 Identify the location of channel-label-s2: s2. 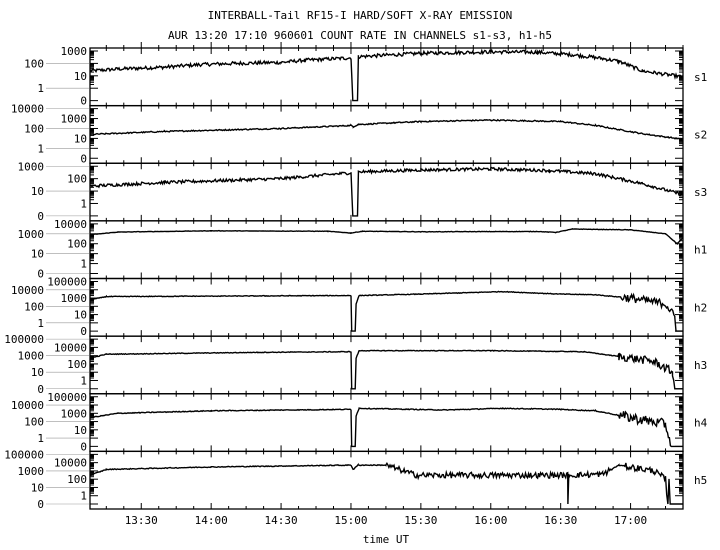
(700, 134).